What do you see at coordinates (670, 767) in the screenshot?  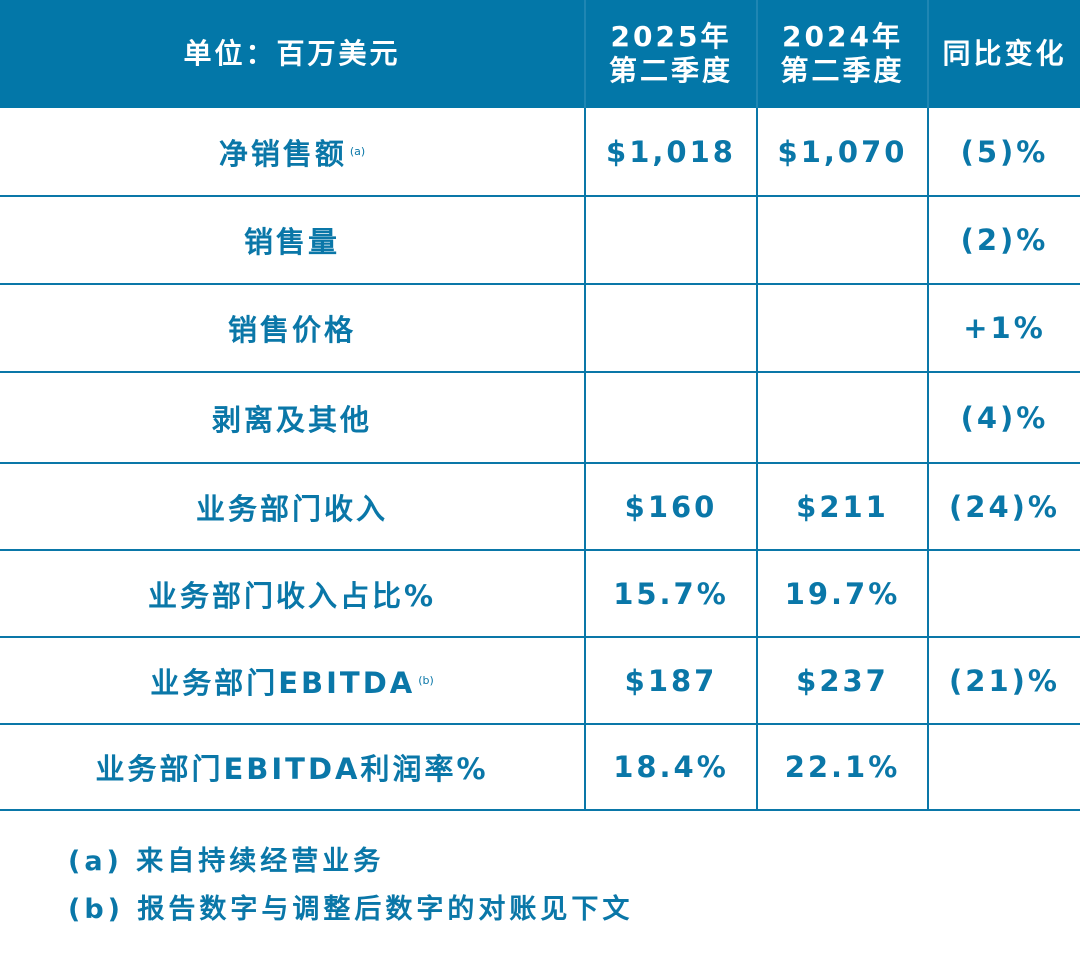 I see `value-2025: 18.4%` at bounding box center [670, 767].